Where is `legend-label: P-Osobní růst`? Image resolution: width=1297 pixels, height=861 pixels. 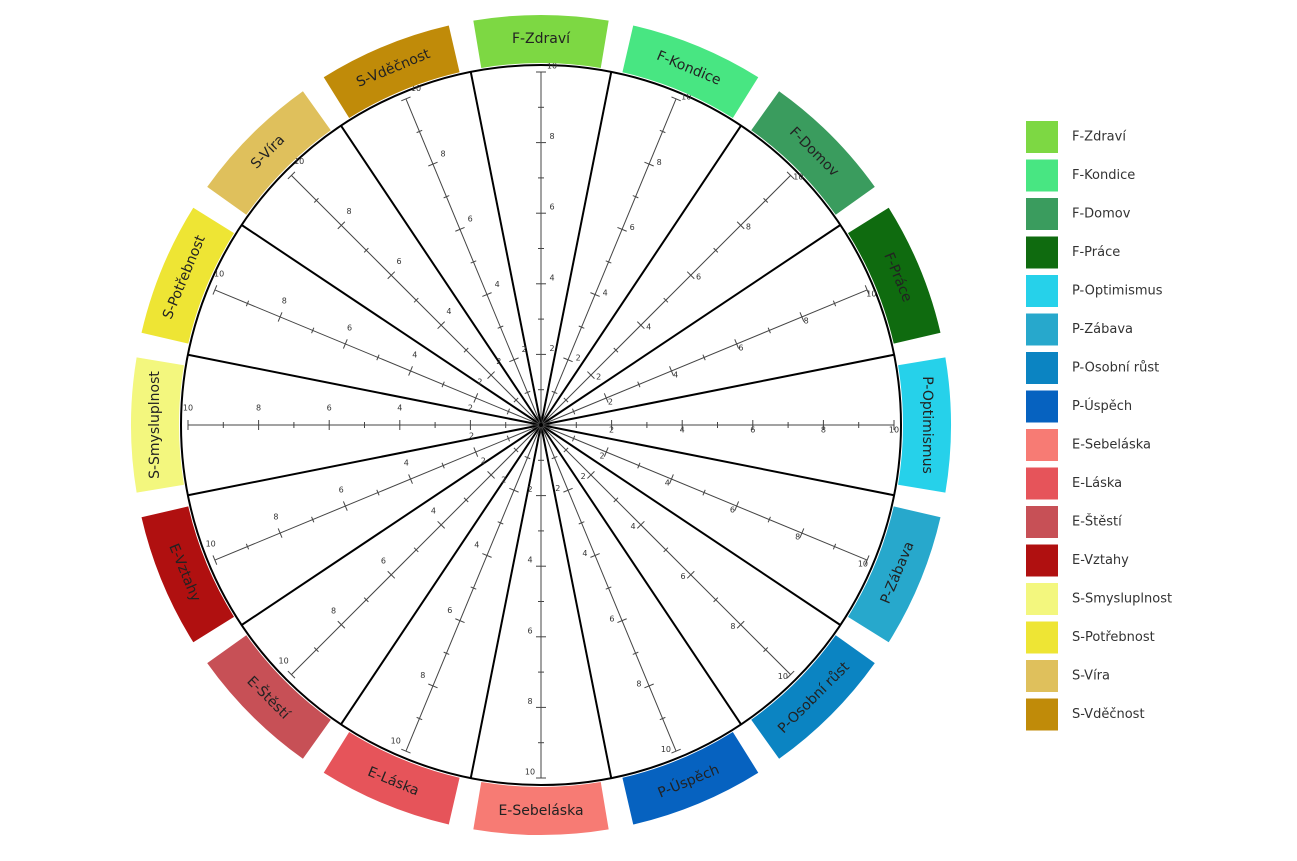 legend-label: P-Osobní růst is located at coordinates (1115, 368).